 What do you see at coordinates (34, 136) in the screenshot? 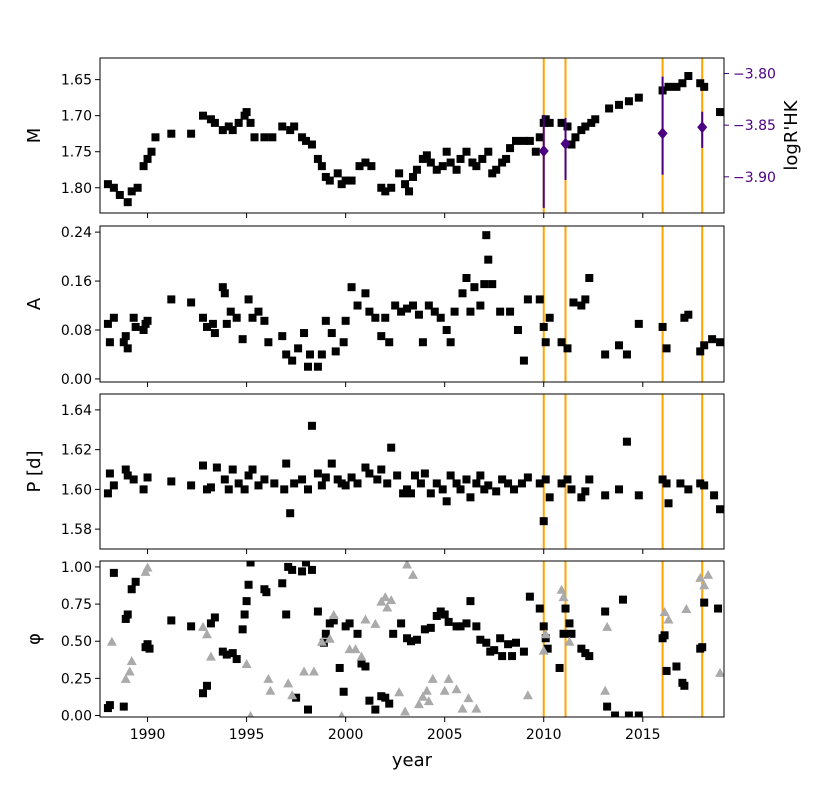
I see `y-axis-title: M` at bounding box center [34, 136].